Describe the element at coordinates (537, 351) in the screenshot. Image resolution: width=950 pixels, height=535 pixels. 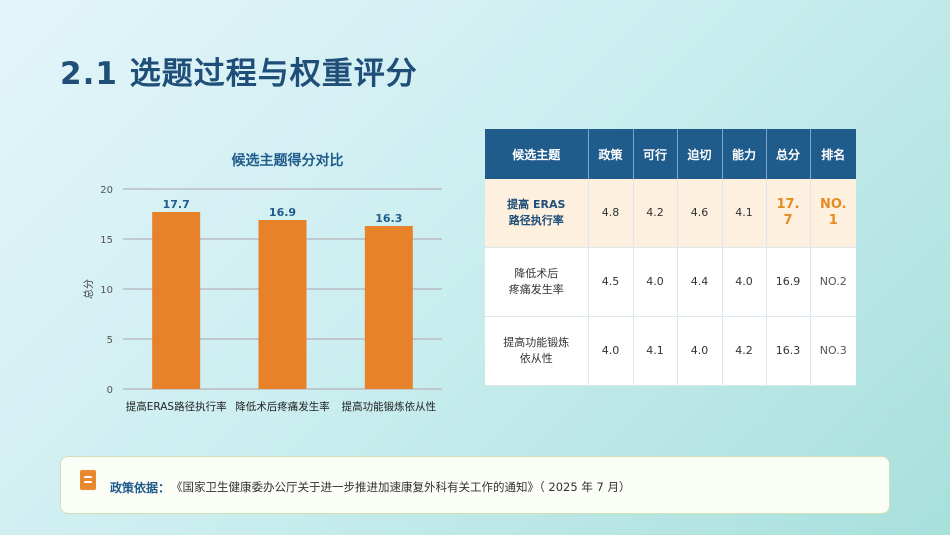
I see `cell-candidate: 提高功能锻炼 依从性` at that location.